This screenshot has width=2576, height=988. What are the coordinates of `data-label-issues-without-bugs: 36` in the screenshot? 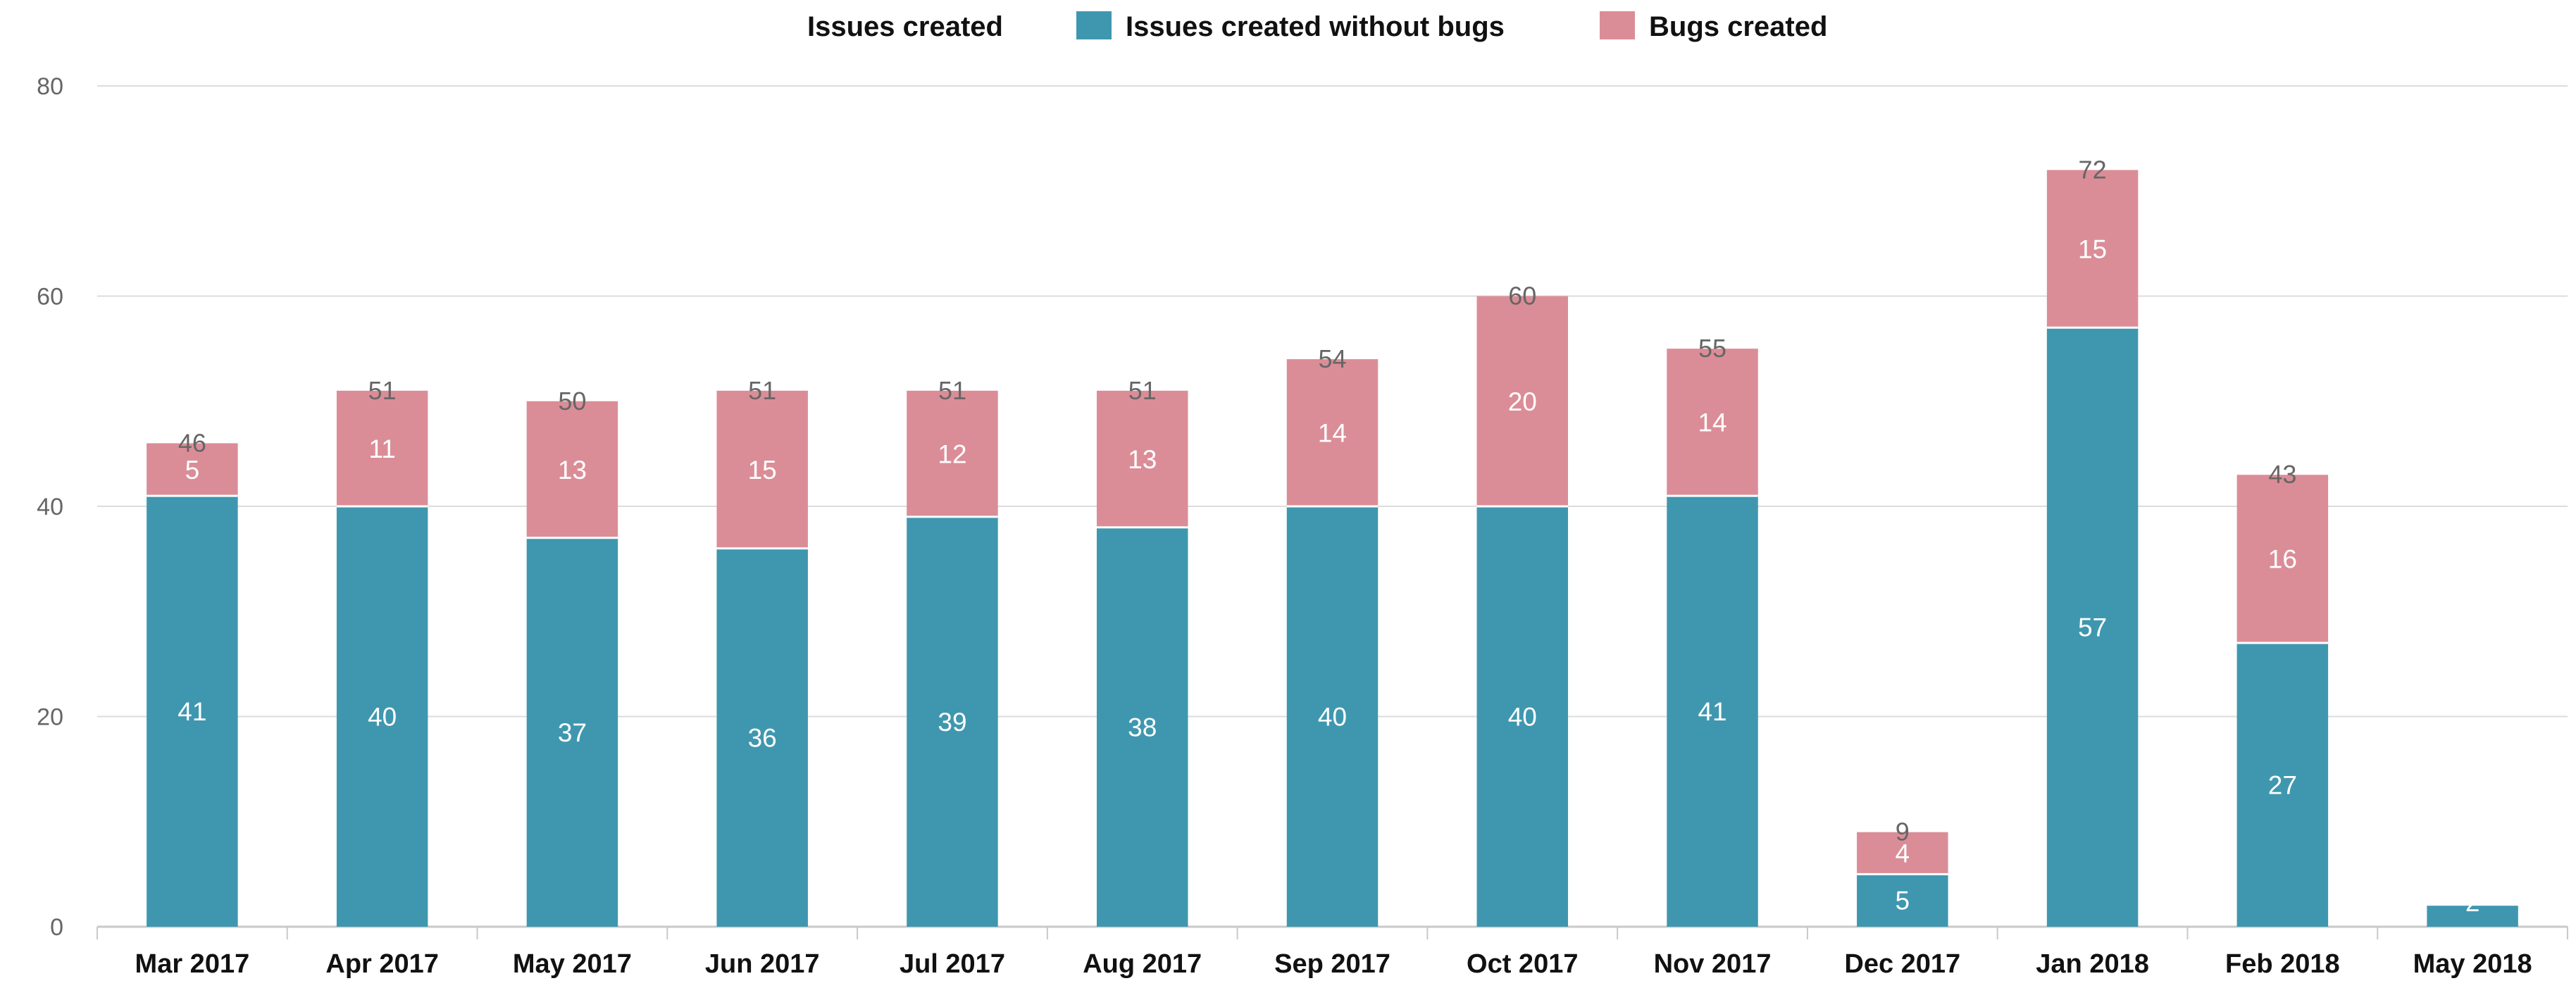 It's located at (762, 737).